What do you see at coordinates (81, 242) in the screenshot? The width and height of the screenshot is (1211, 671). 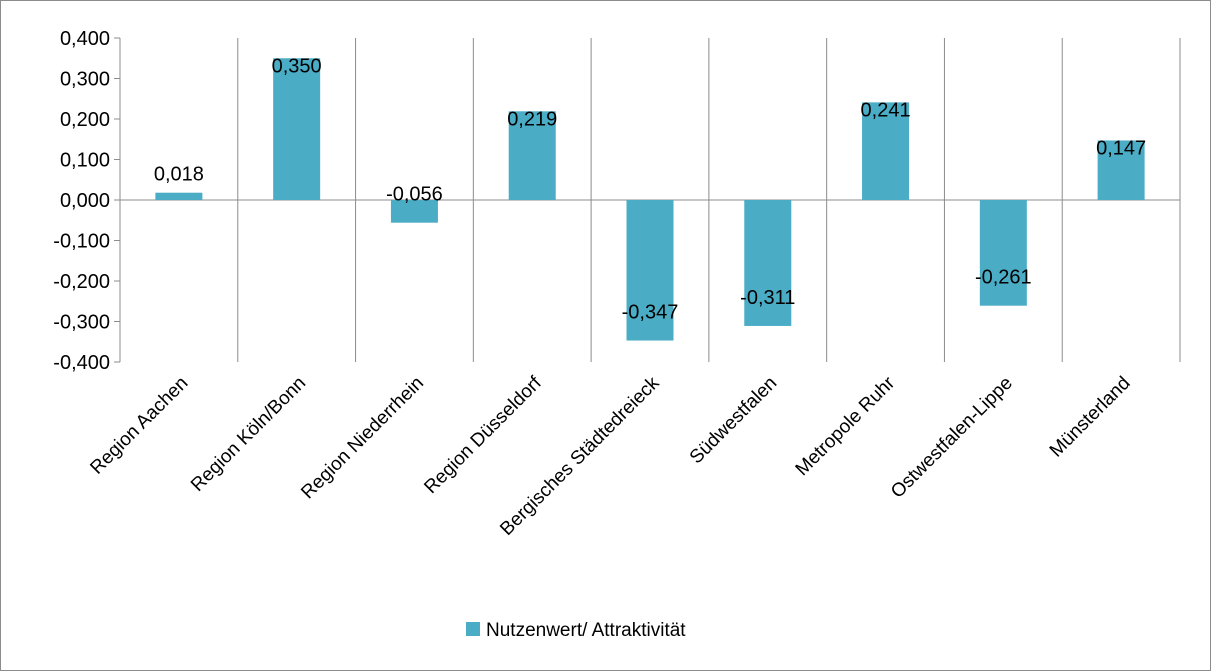 I see `y-tick-label: -0,100` at bounding box center [81, 242].